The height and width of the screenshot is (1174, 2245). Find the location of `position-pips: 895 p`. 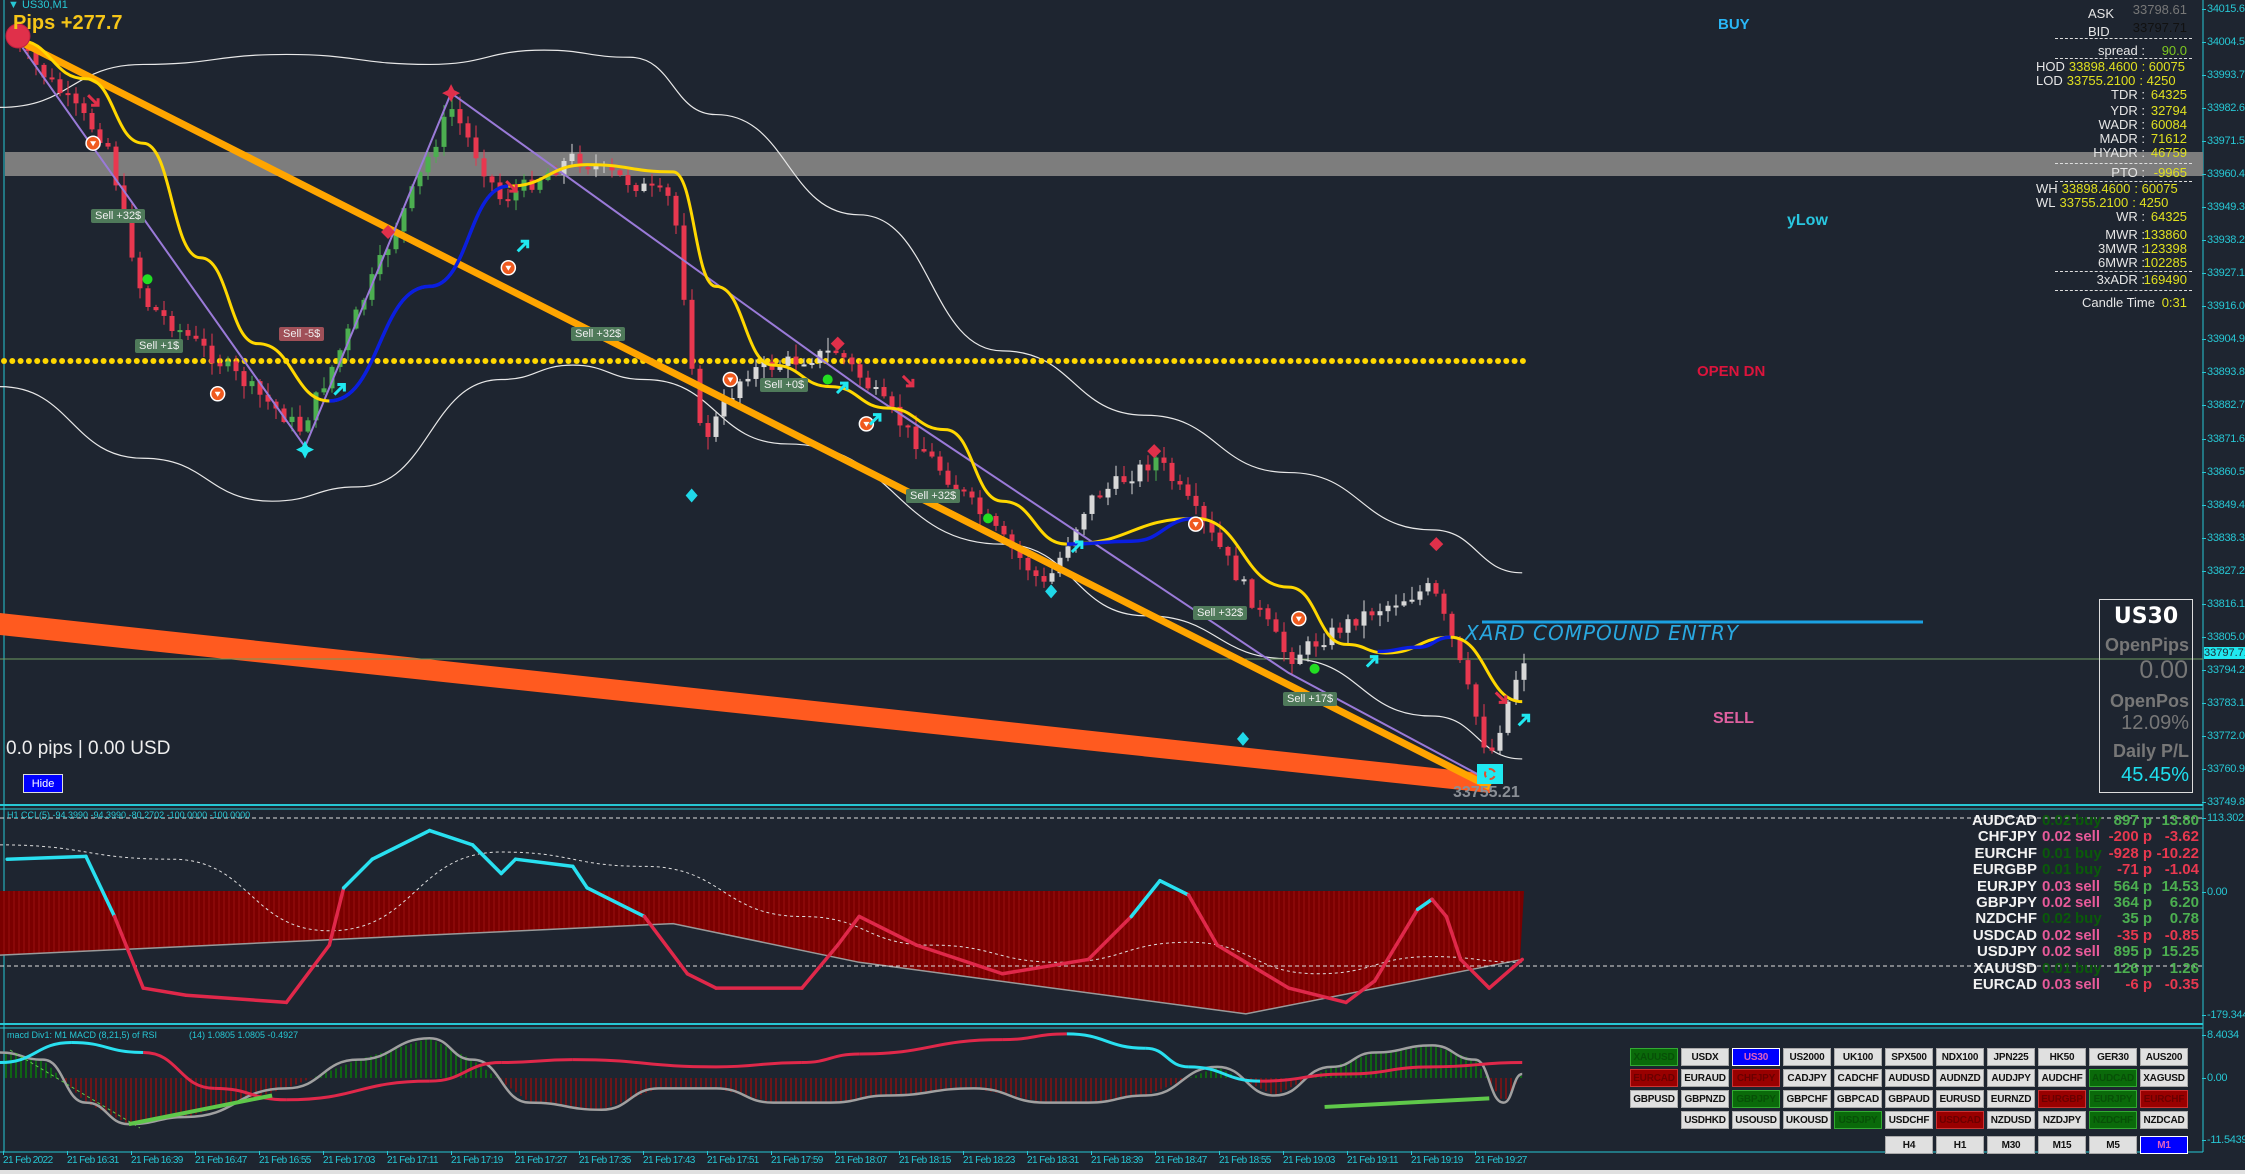

position-pips: 895 p is located at coordinates (2132, 952).